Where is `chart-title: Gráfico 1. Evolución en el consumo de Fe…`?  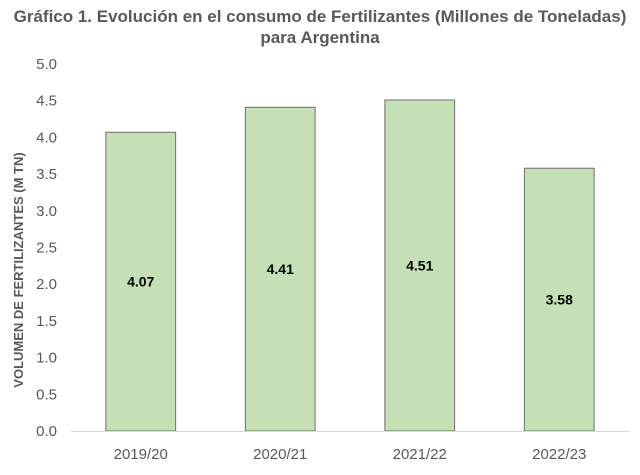 chart-title: Gráfico 1. Evolución en el consumo de Fe… is located at coordinates (320, 27).